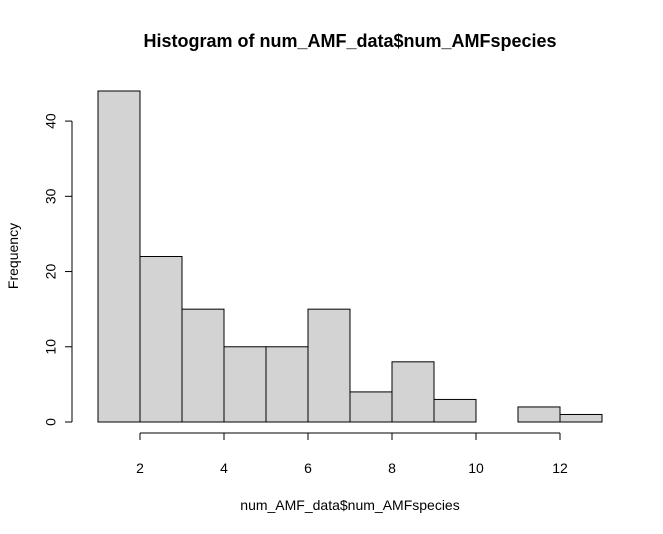 Image resolution: width=663 pixels, height=534 pixels. I want to click on x-tick-label-2: 4, so click(224, 468).